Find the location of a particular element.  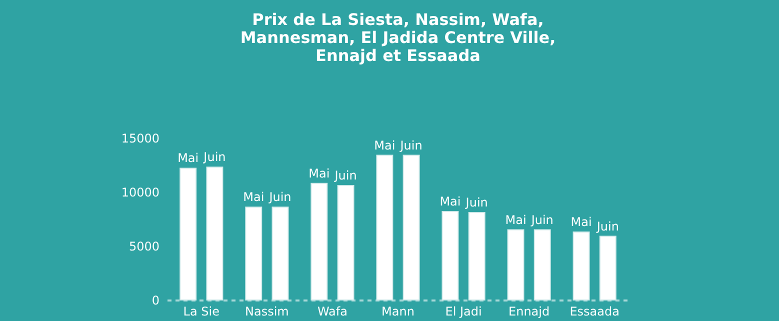

x-tick-label: Nassim is located at coordinates (267, 311).